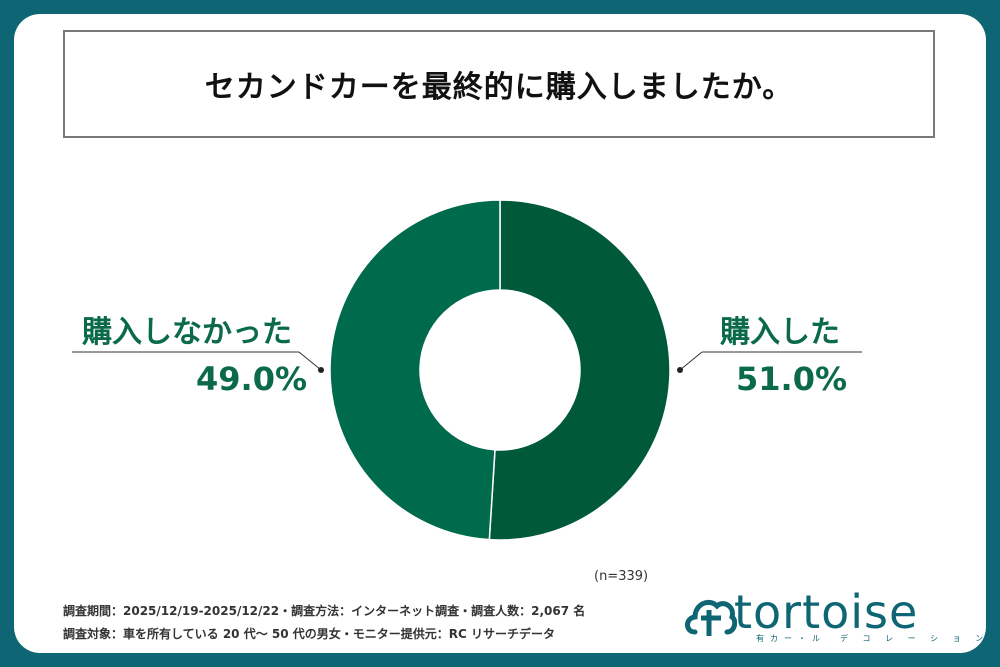 The width and height of the screenshot is (1000, 667). What do you see at coordinates (621, 576) in the screenshot?
I see `sample-size: (n=339)` at bounding box center [621, 576].